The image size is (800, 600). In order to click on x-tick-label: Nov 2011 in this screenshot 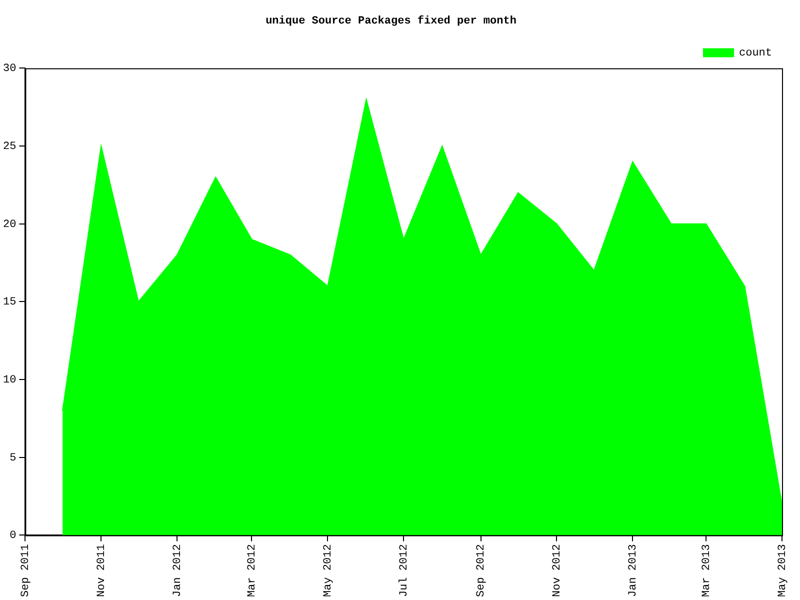, I will do `click(102, 571)`.